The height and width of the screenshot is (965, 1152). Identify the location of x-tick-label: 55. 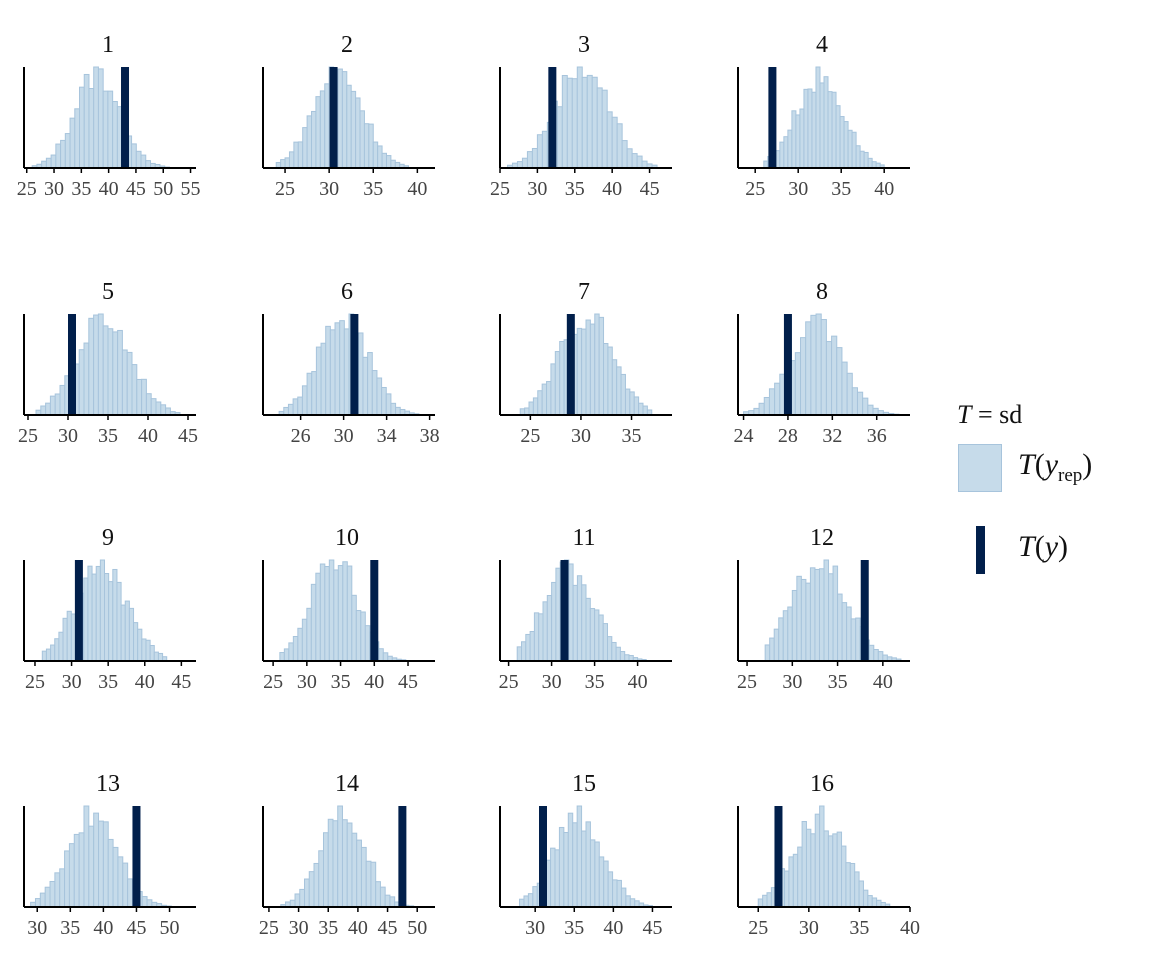
(191, 189).